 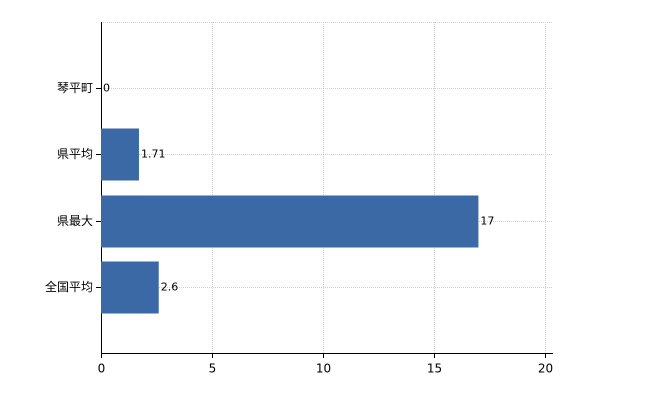 What do you see at coordinates (106, 88) in the screenshot?
I see `value-label: 0` at bounding box center [106, 88].